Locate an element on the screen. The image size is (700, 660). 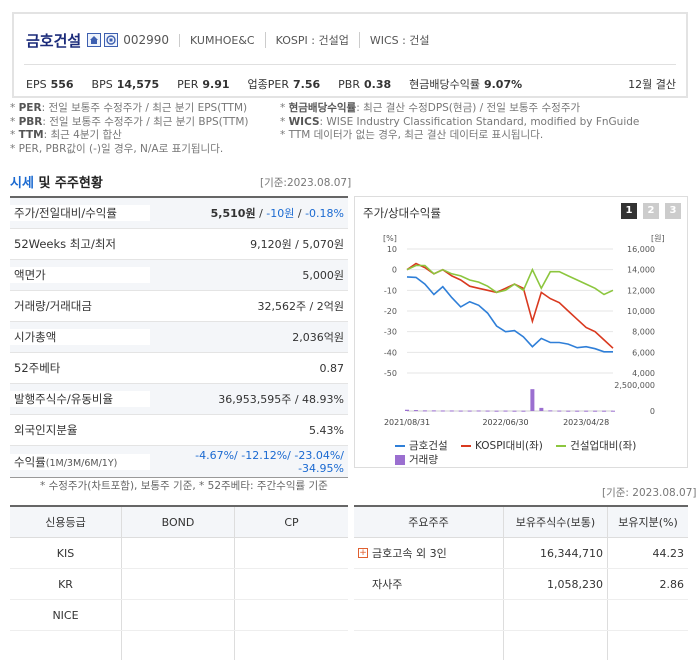
row-label: 52주베타 is located at coordinates (80, 368).